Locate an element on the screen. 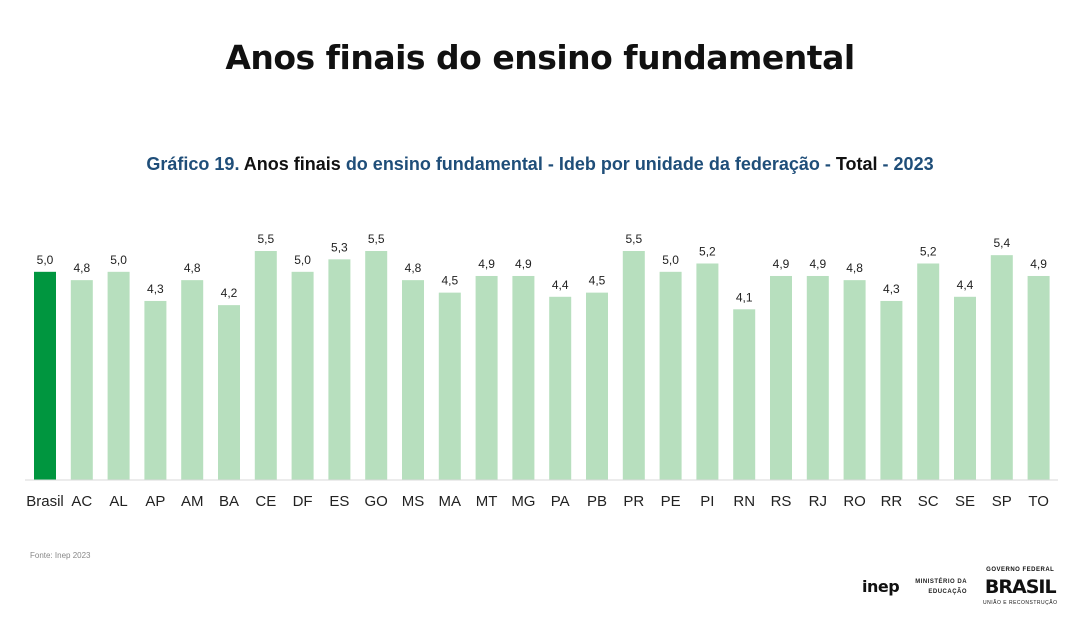 This screenshot has height=623, width=1080. bar-df is located at coordinates (302, 375).